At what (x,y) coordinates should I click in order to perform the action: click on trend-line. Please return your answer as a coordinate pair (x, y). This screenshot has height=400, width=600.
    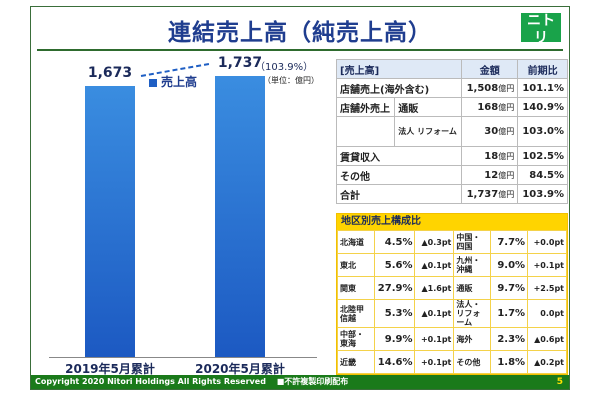
    Looking at the image, I should click on (176, 69).